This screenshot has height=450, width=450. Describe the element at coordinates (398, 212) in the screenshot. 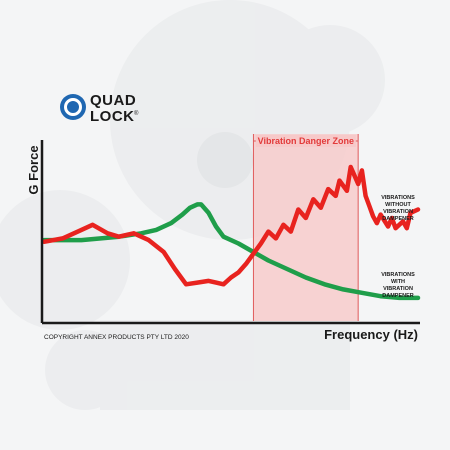

I see `legend-without-line3: VIBRATION` at that location.